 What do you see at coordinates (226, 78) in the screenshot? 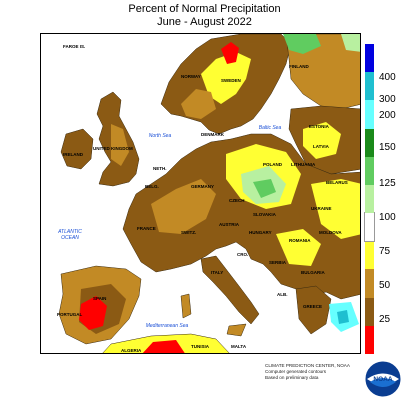
I see `land-scandinavia-wet` at bounding box center [226, 78].